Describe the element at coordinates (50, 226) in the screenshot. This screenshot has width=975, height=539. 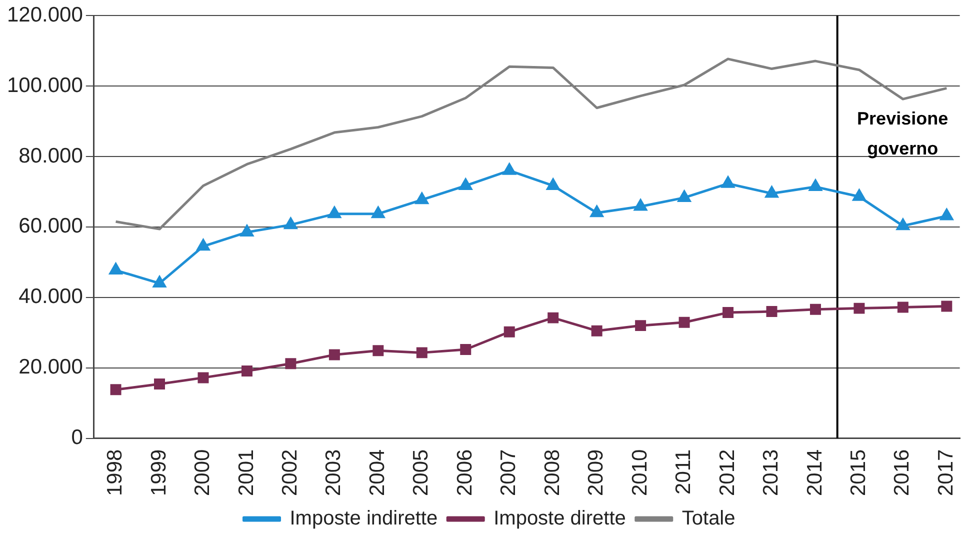
I see `y-tick-label: 60.000` at that location.